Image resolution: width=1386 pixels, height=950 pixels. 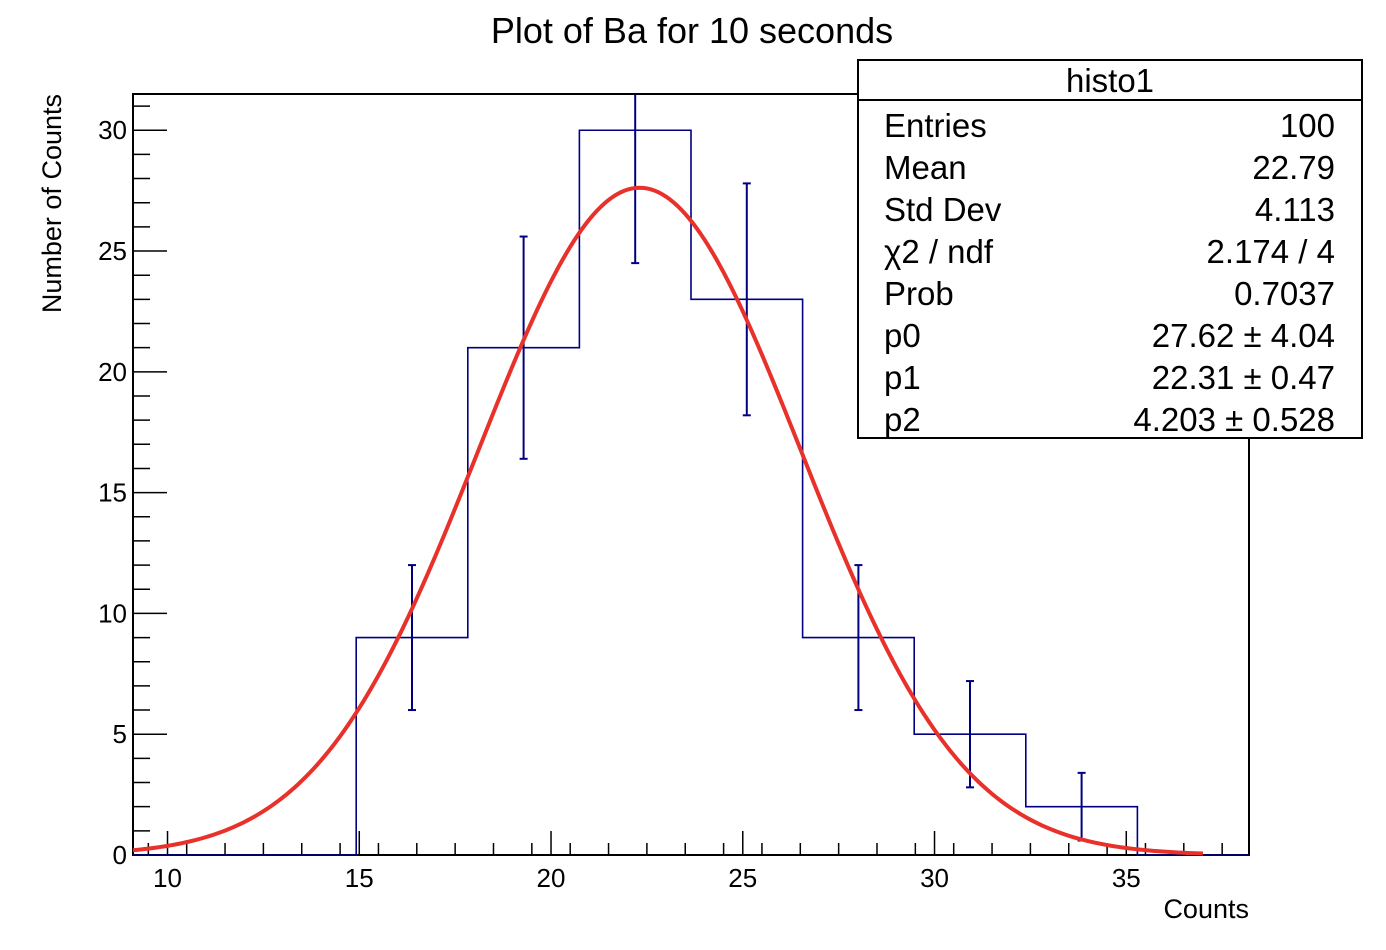 What do you see at coordinates (52, 203) in the screenshot?
I see `y-axis-label: Number of Counts` at bounding box center [52, 203].